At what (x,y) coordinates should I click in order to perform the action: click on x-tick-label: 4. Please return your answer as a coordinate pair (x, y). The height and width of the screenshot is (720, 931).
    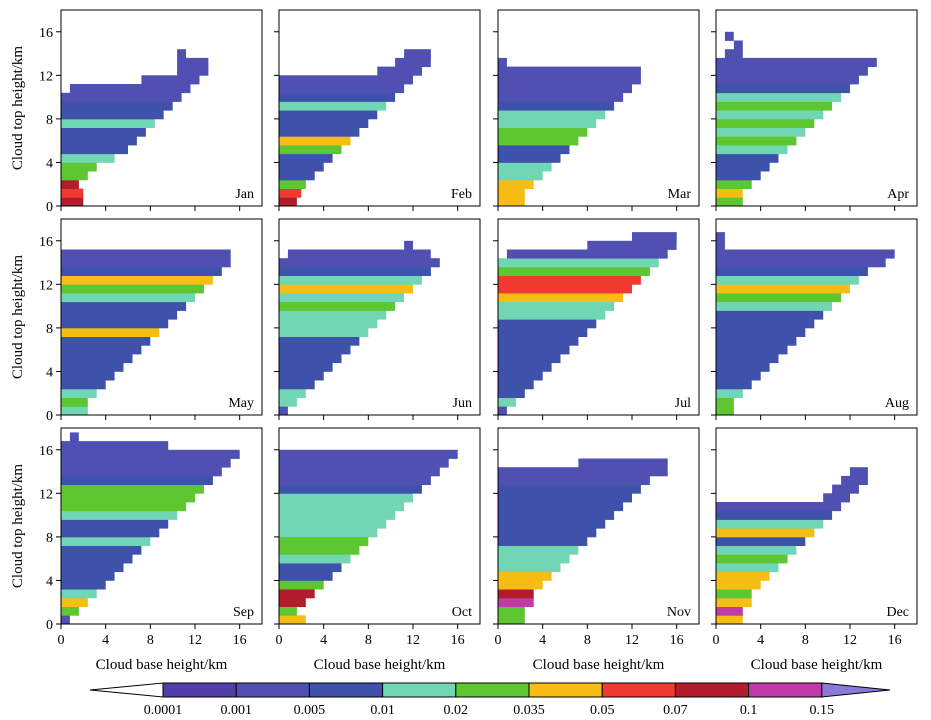
    Looking at the image, I should click on (542, 640).